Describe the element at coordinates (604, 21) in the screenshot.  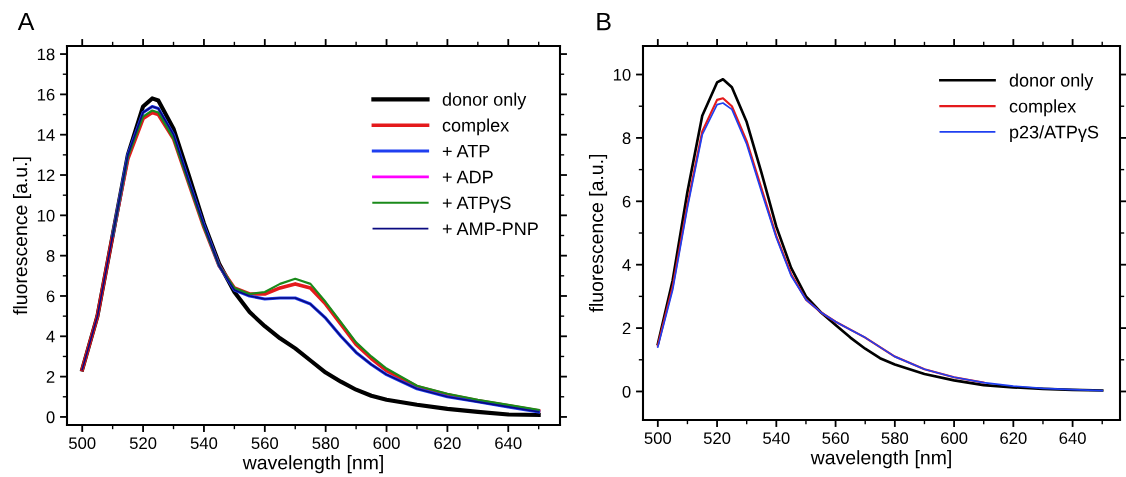
I see `chart-title: B` at that location.